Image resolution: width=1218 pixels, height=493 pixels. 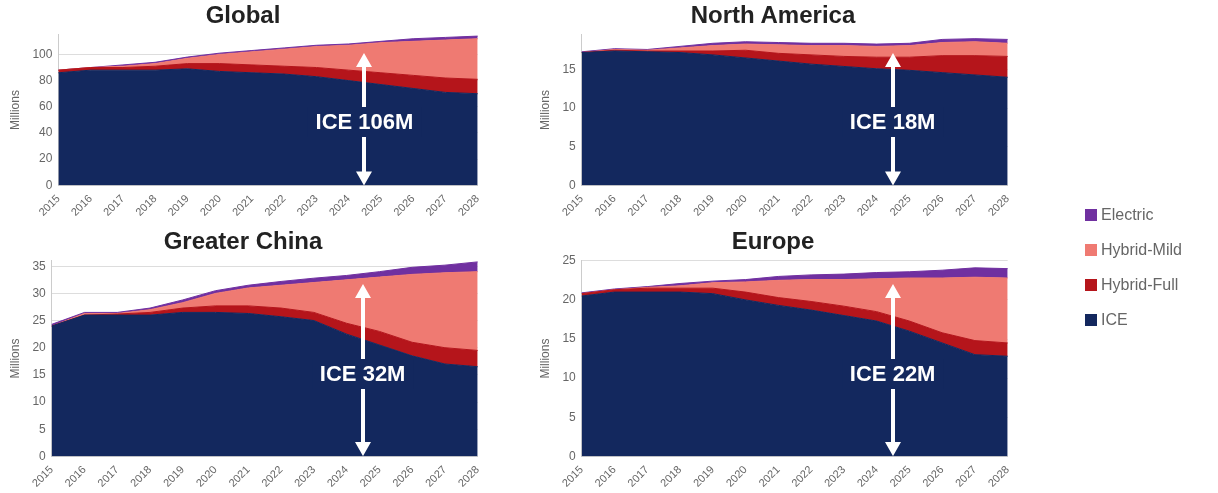 I want to click on y-tick-label: 35, so click(x=39, y=265).